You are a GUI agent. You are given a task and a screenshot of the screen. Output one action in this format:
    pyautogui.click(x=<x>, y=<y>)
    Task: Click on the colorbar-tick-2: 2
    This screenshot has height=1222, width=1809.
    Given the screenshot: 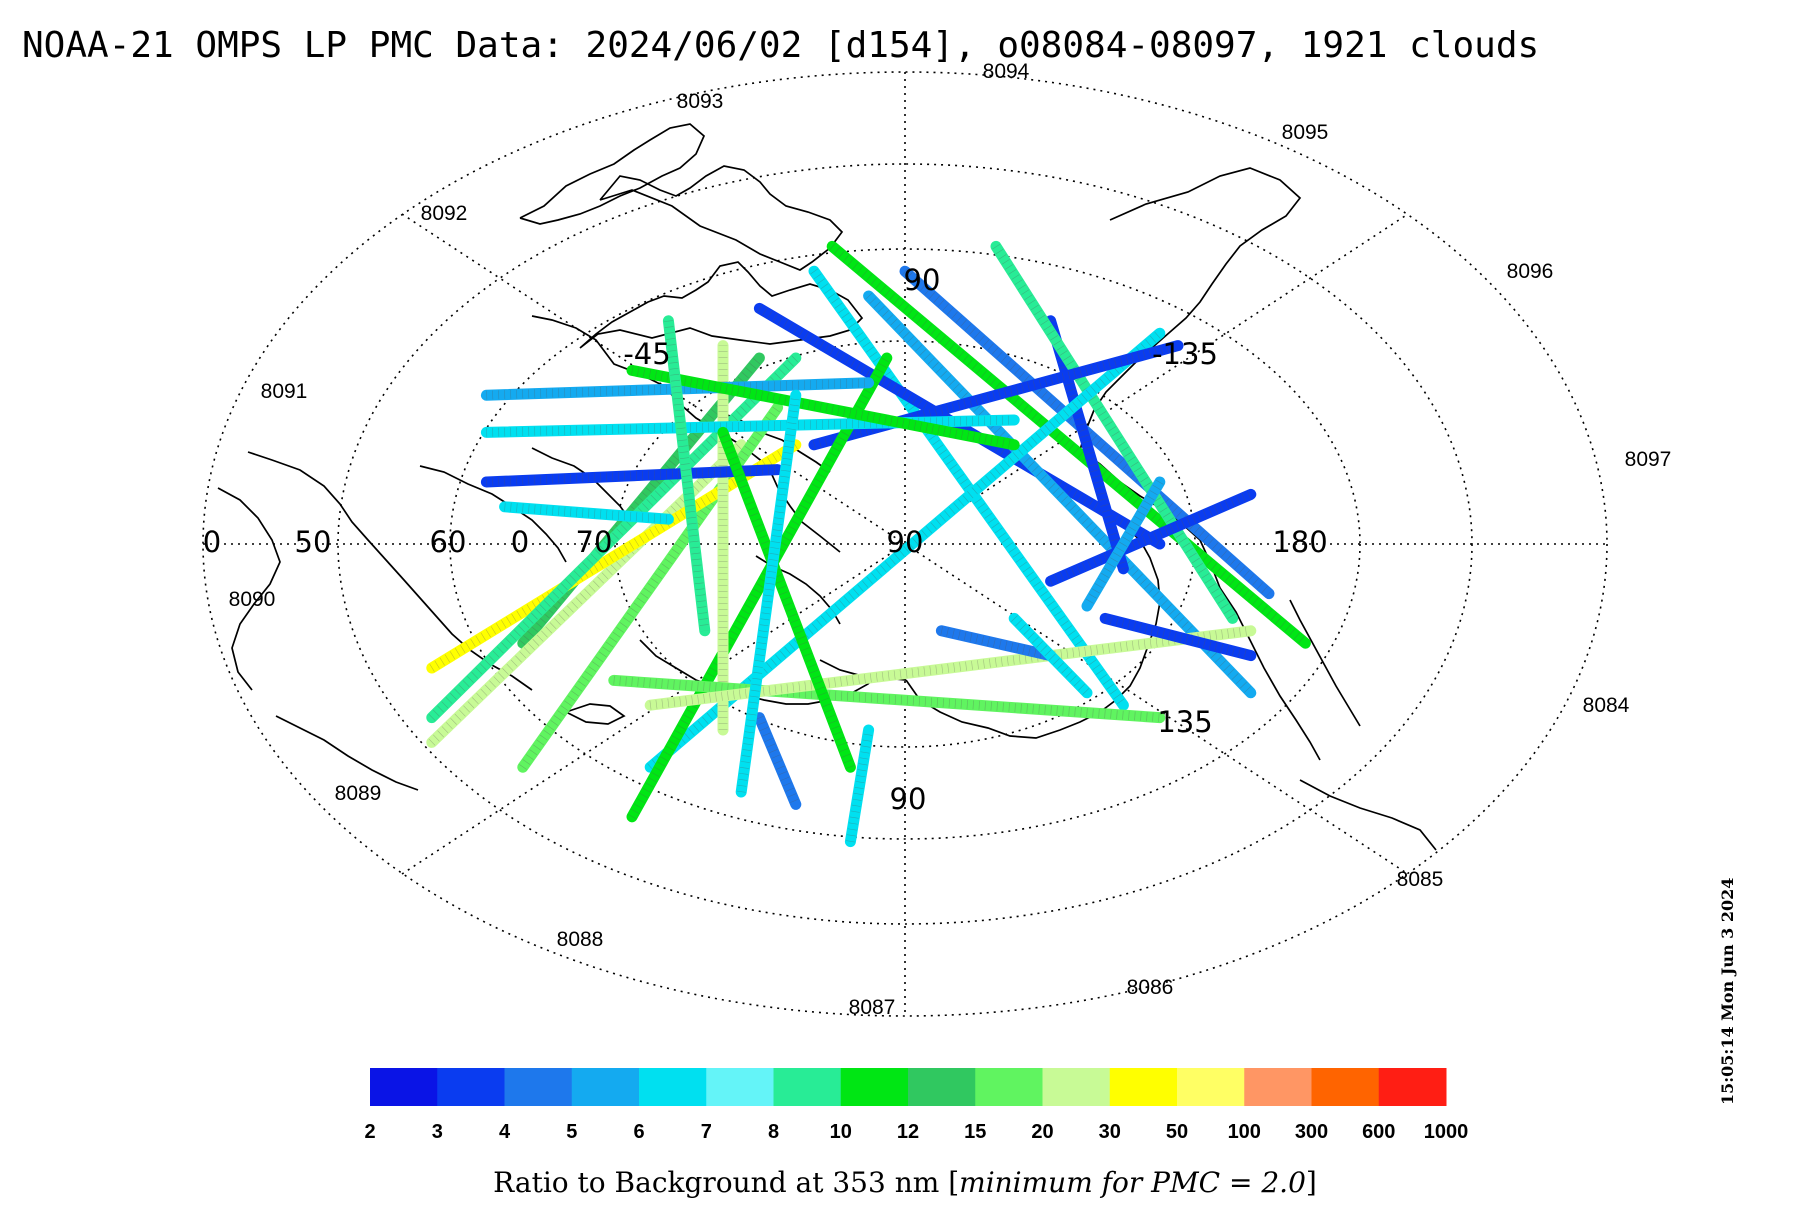 What is the action you would take?
    pyautogui.click(x=369, y=1132)
    